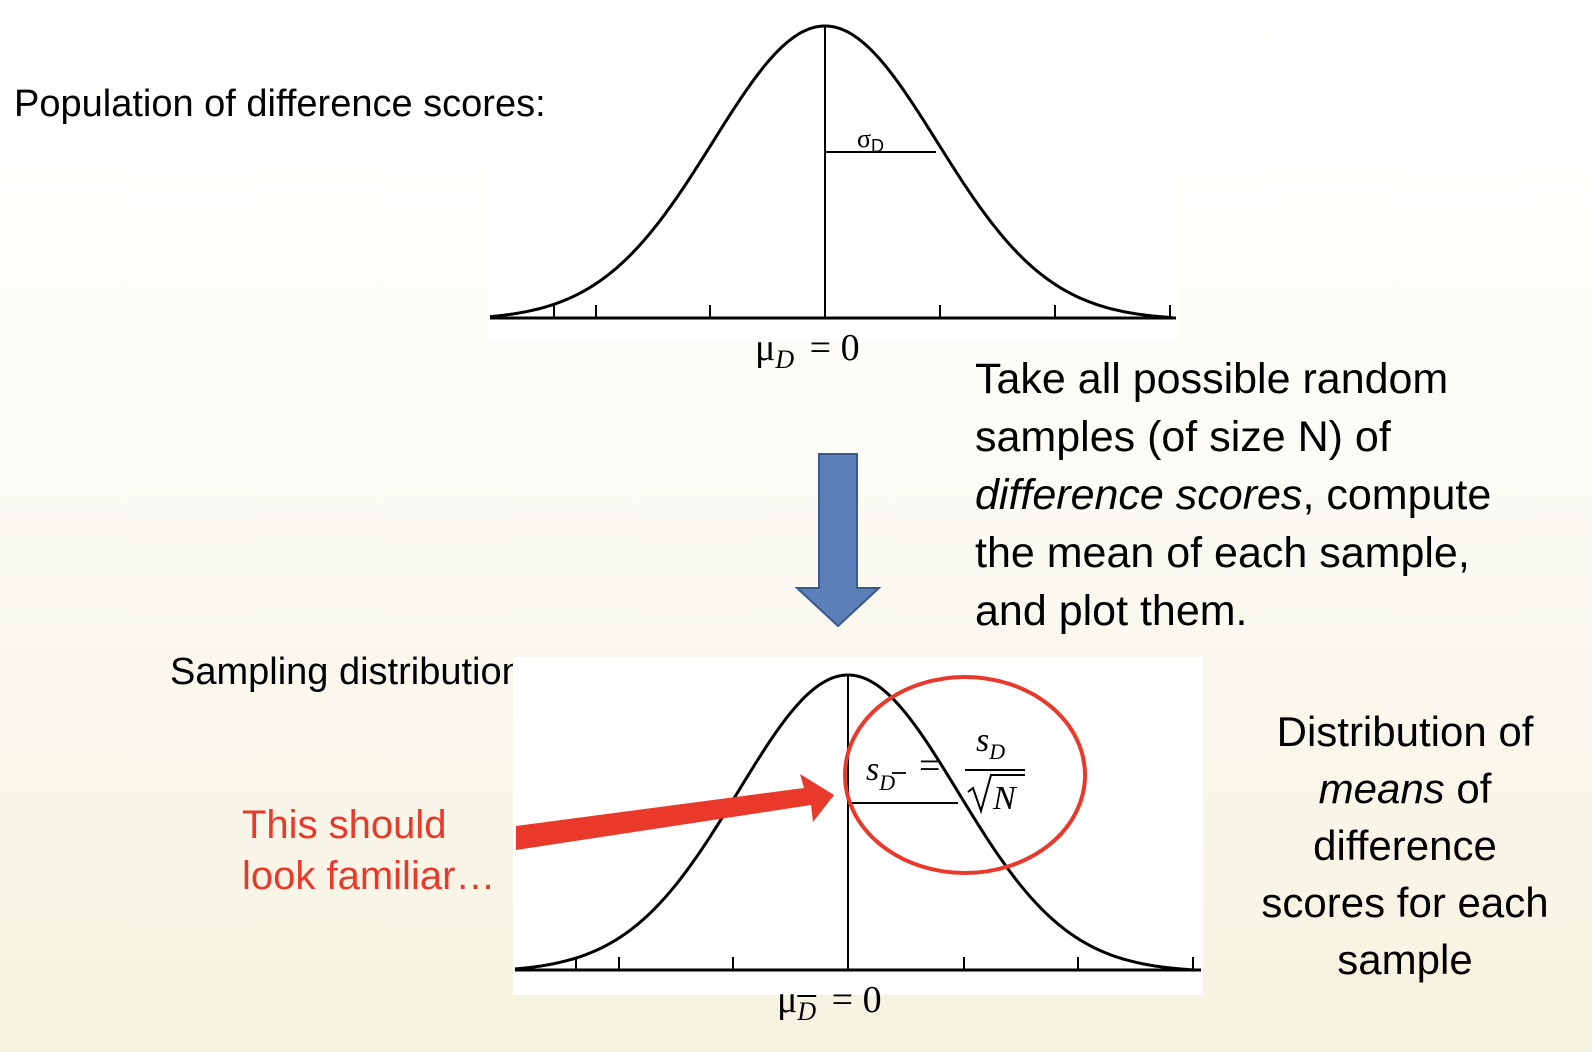  Describe the element at coordinates (1381, 788) in the screenshot. I see `means-italic: means` at that location.